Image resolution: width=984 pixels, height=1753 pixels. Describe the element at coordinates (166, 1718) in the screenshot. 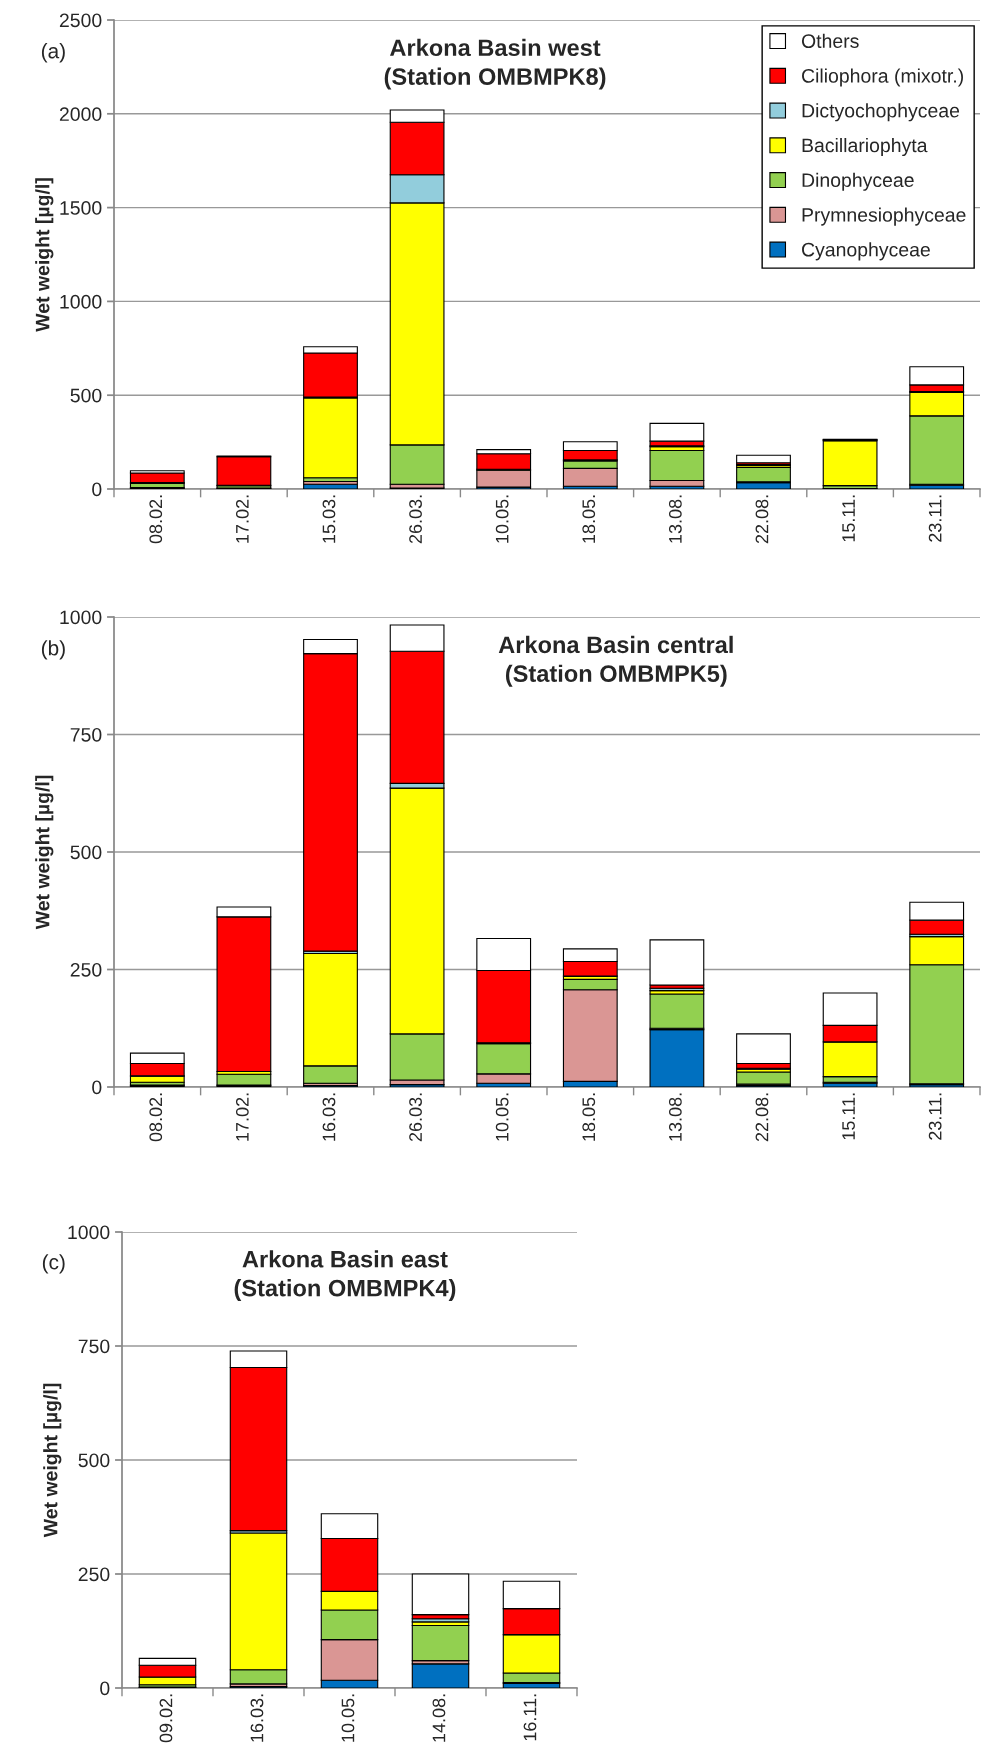

I see `x-tick-label: 09.02.` at that location.